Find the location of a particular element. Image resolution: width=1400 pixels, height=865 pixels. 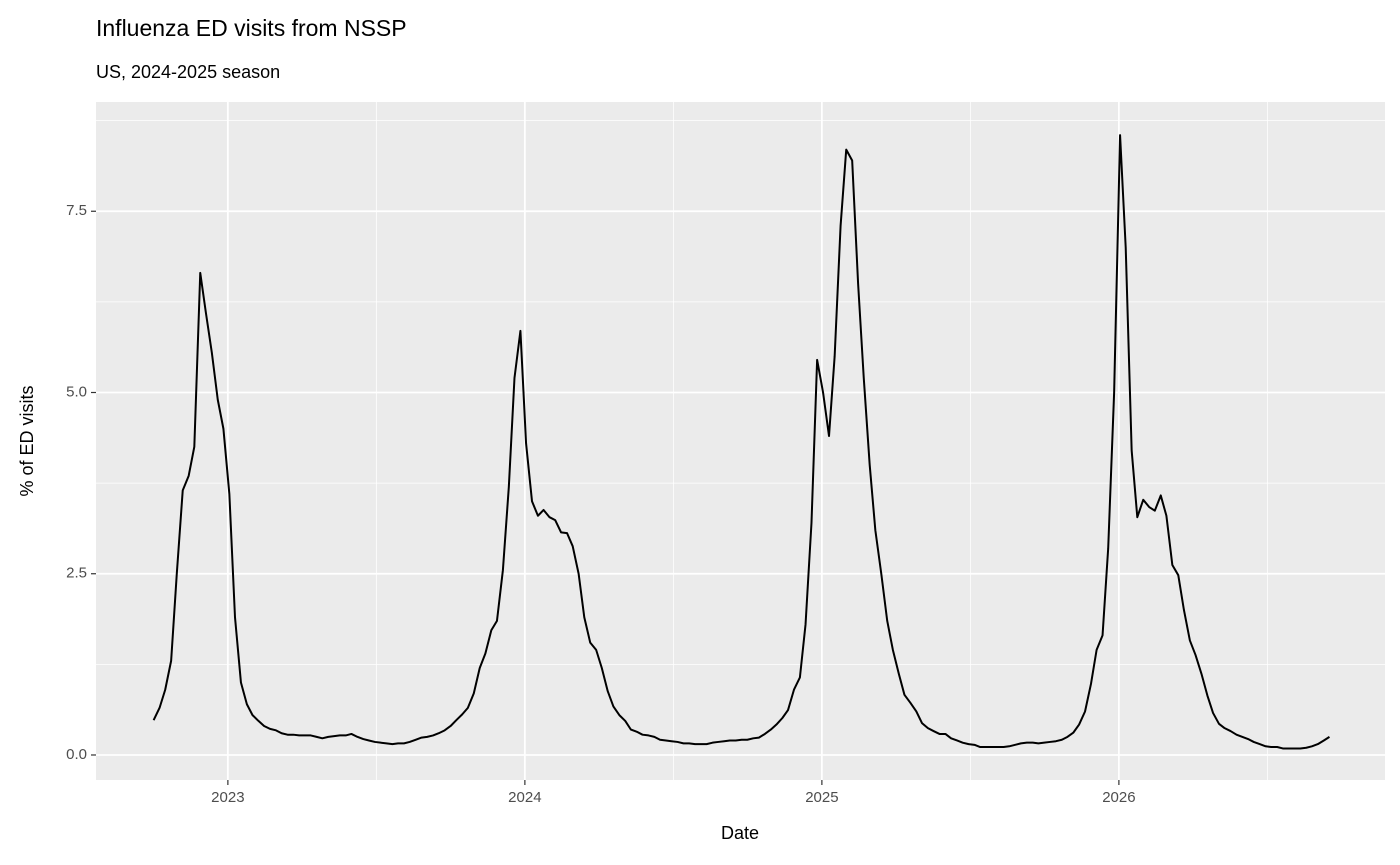

chart-title: Influenza ED visits from NSSP is located at coordinates (251, 28).